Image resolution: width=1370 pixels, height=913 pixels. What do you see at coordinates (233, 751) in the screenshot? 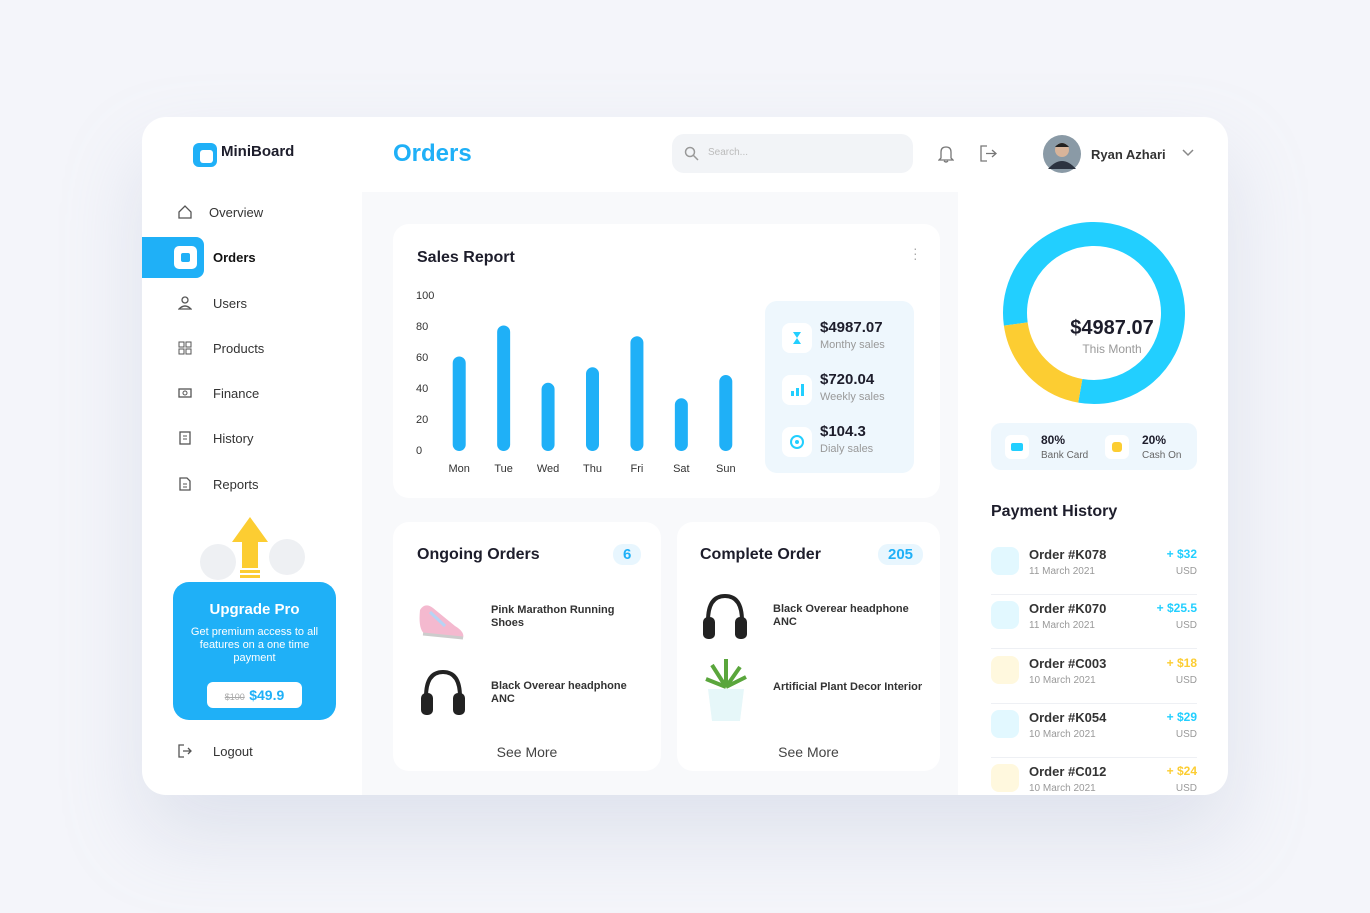
I see `logout-label: Logout` at bounding box center [233, 751].